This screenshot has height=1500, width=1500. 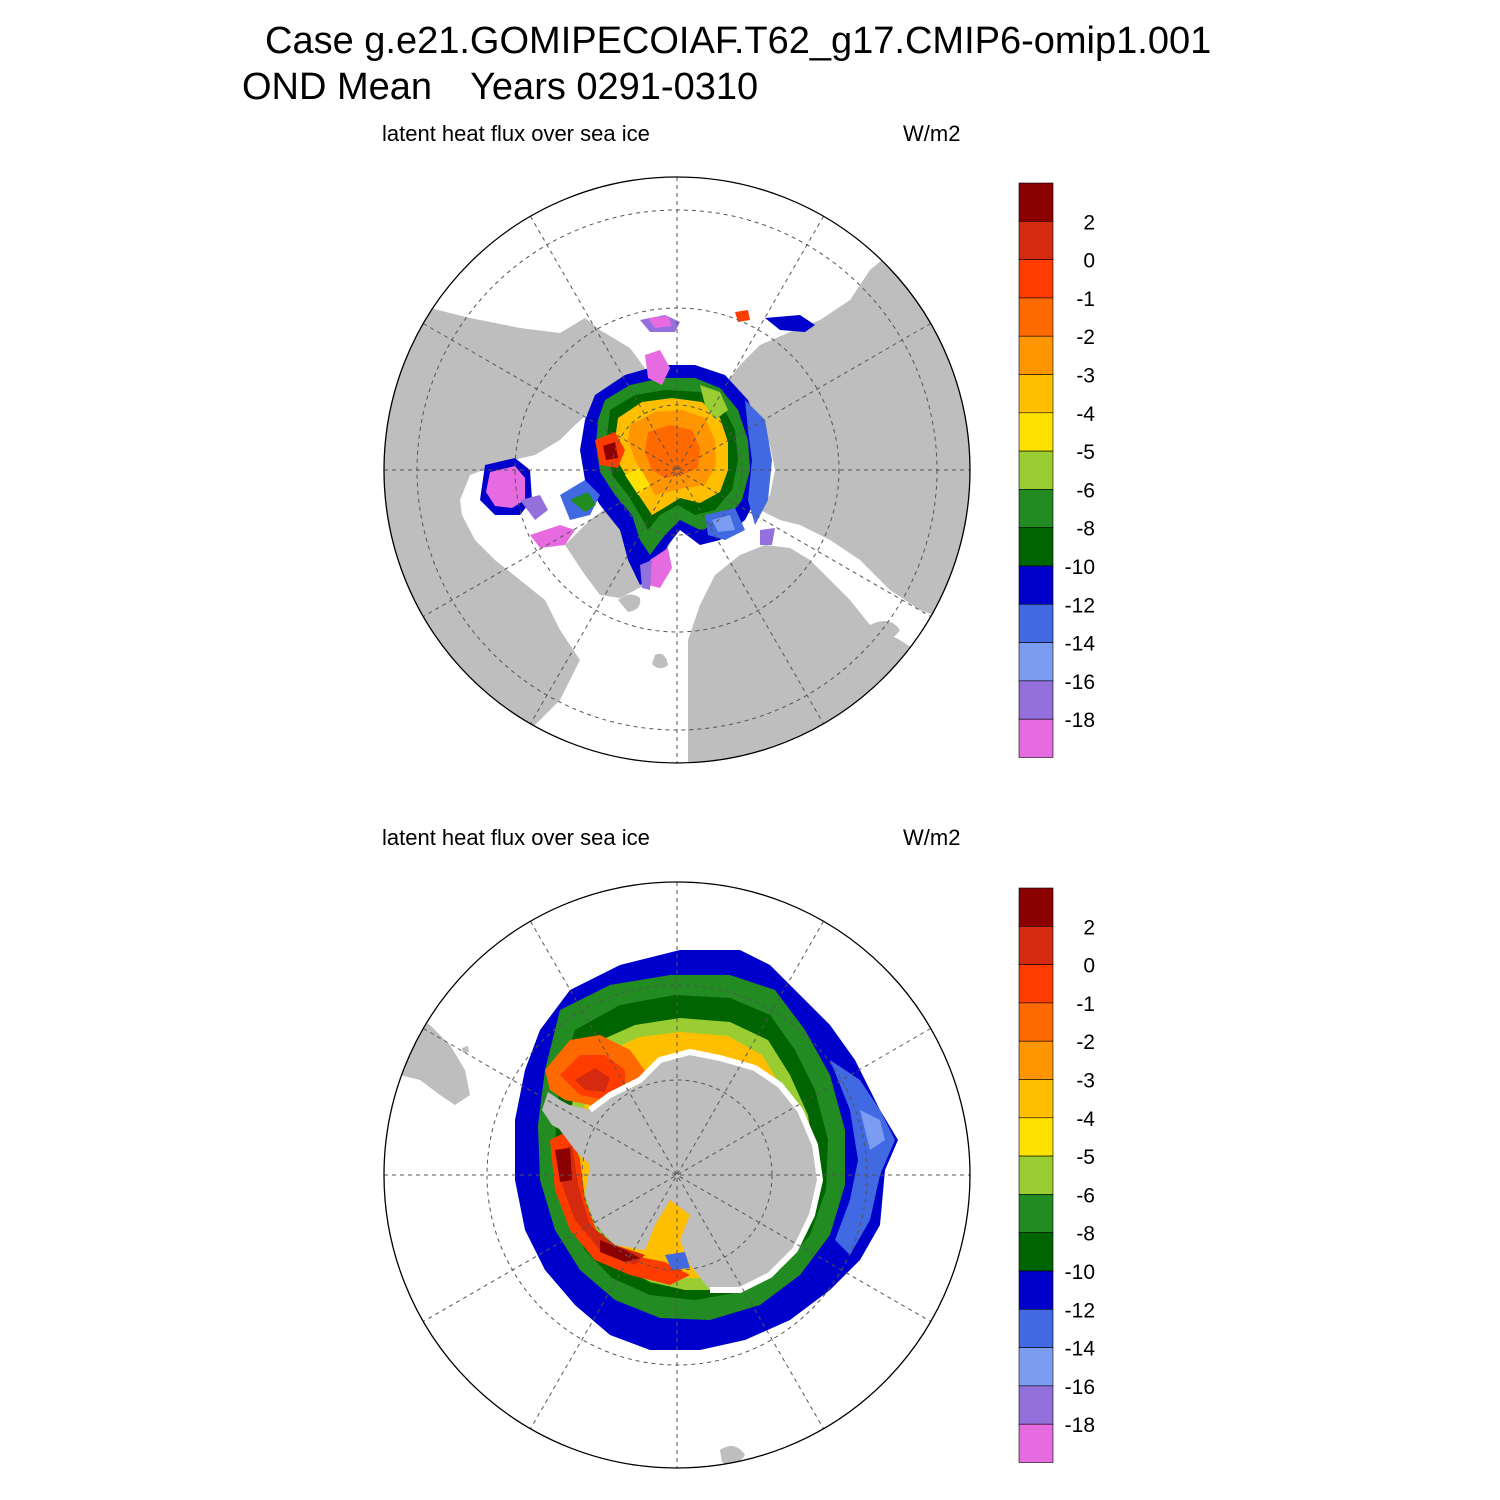 What do you see at coordinates (1085, 414) in the screenshot?
I see `nh-colorbar-tick-label: -4` at bounding box center [1085, 414].